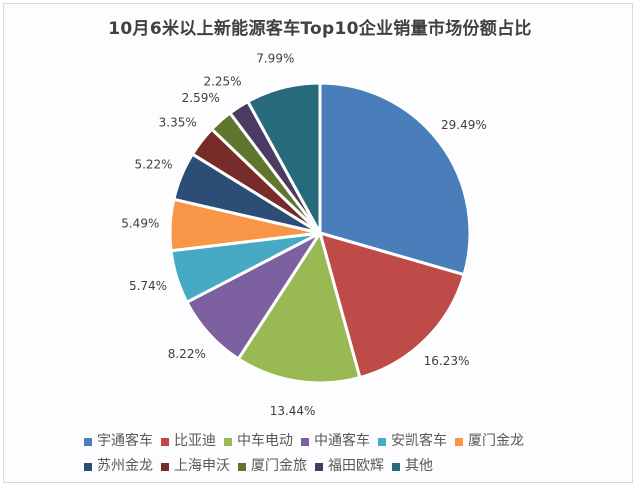 The width and height of the screenshot is (640, 489). What do you see at coordinates (195, 441) in the screenshot?
I see `legend-label: 比亚迪` at bounding box center [195, 441].